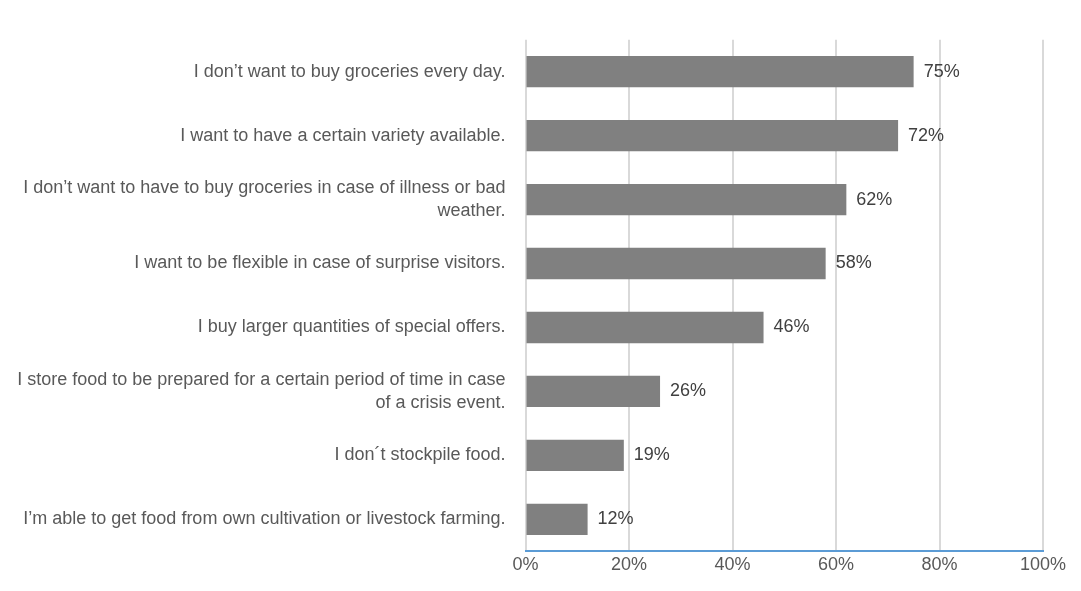  Describe the element at coordinates (926, 134) in the screenshot. I see `data-label: 72%` at that location.